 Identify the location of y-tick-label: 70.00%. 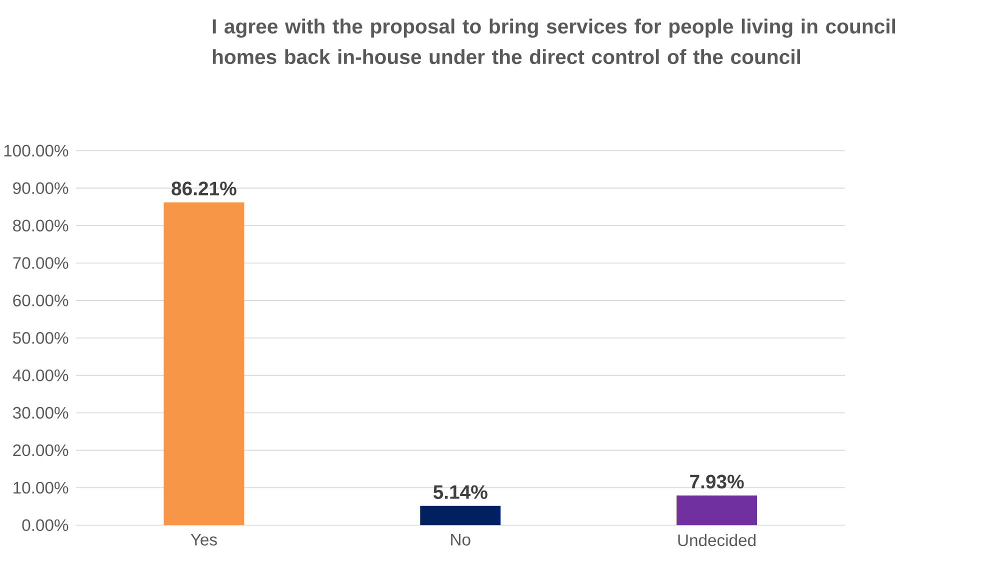
(40, 262).